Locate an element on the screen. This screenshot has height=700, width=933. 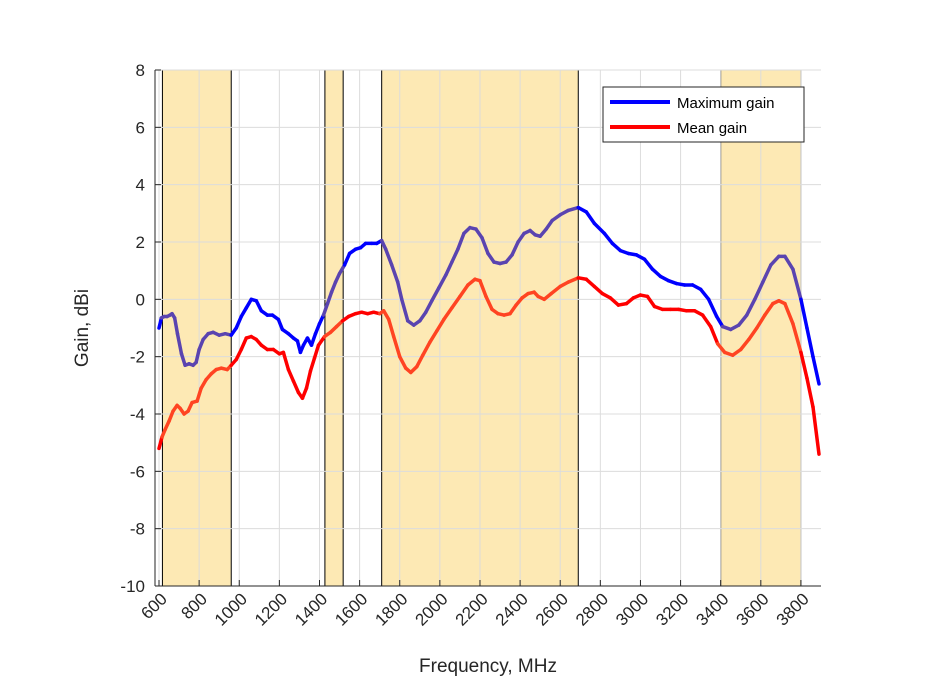
x-tick-label: 2200 is located at coordinates (472, 609).